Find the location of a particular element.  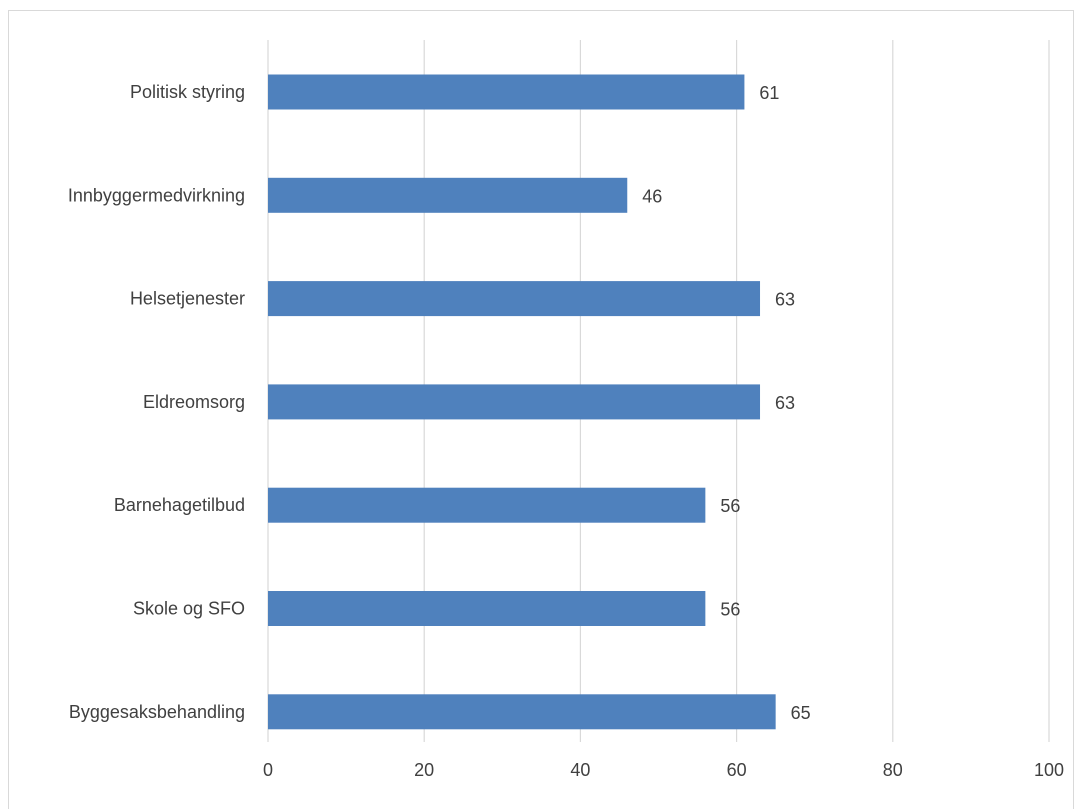

x-tick-labels: 0 20 40 60 80 100 is located at coordinates (663, 770).